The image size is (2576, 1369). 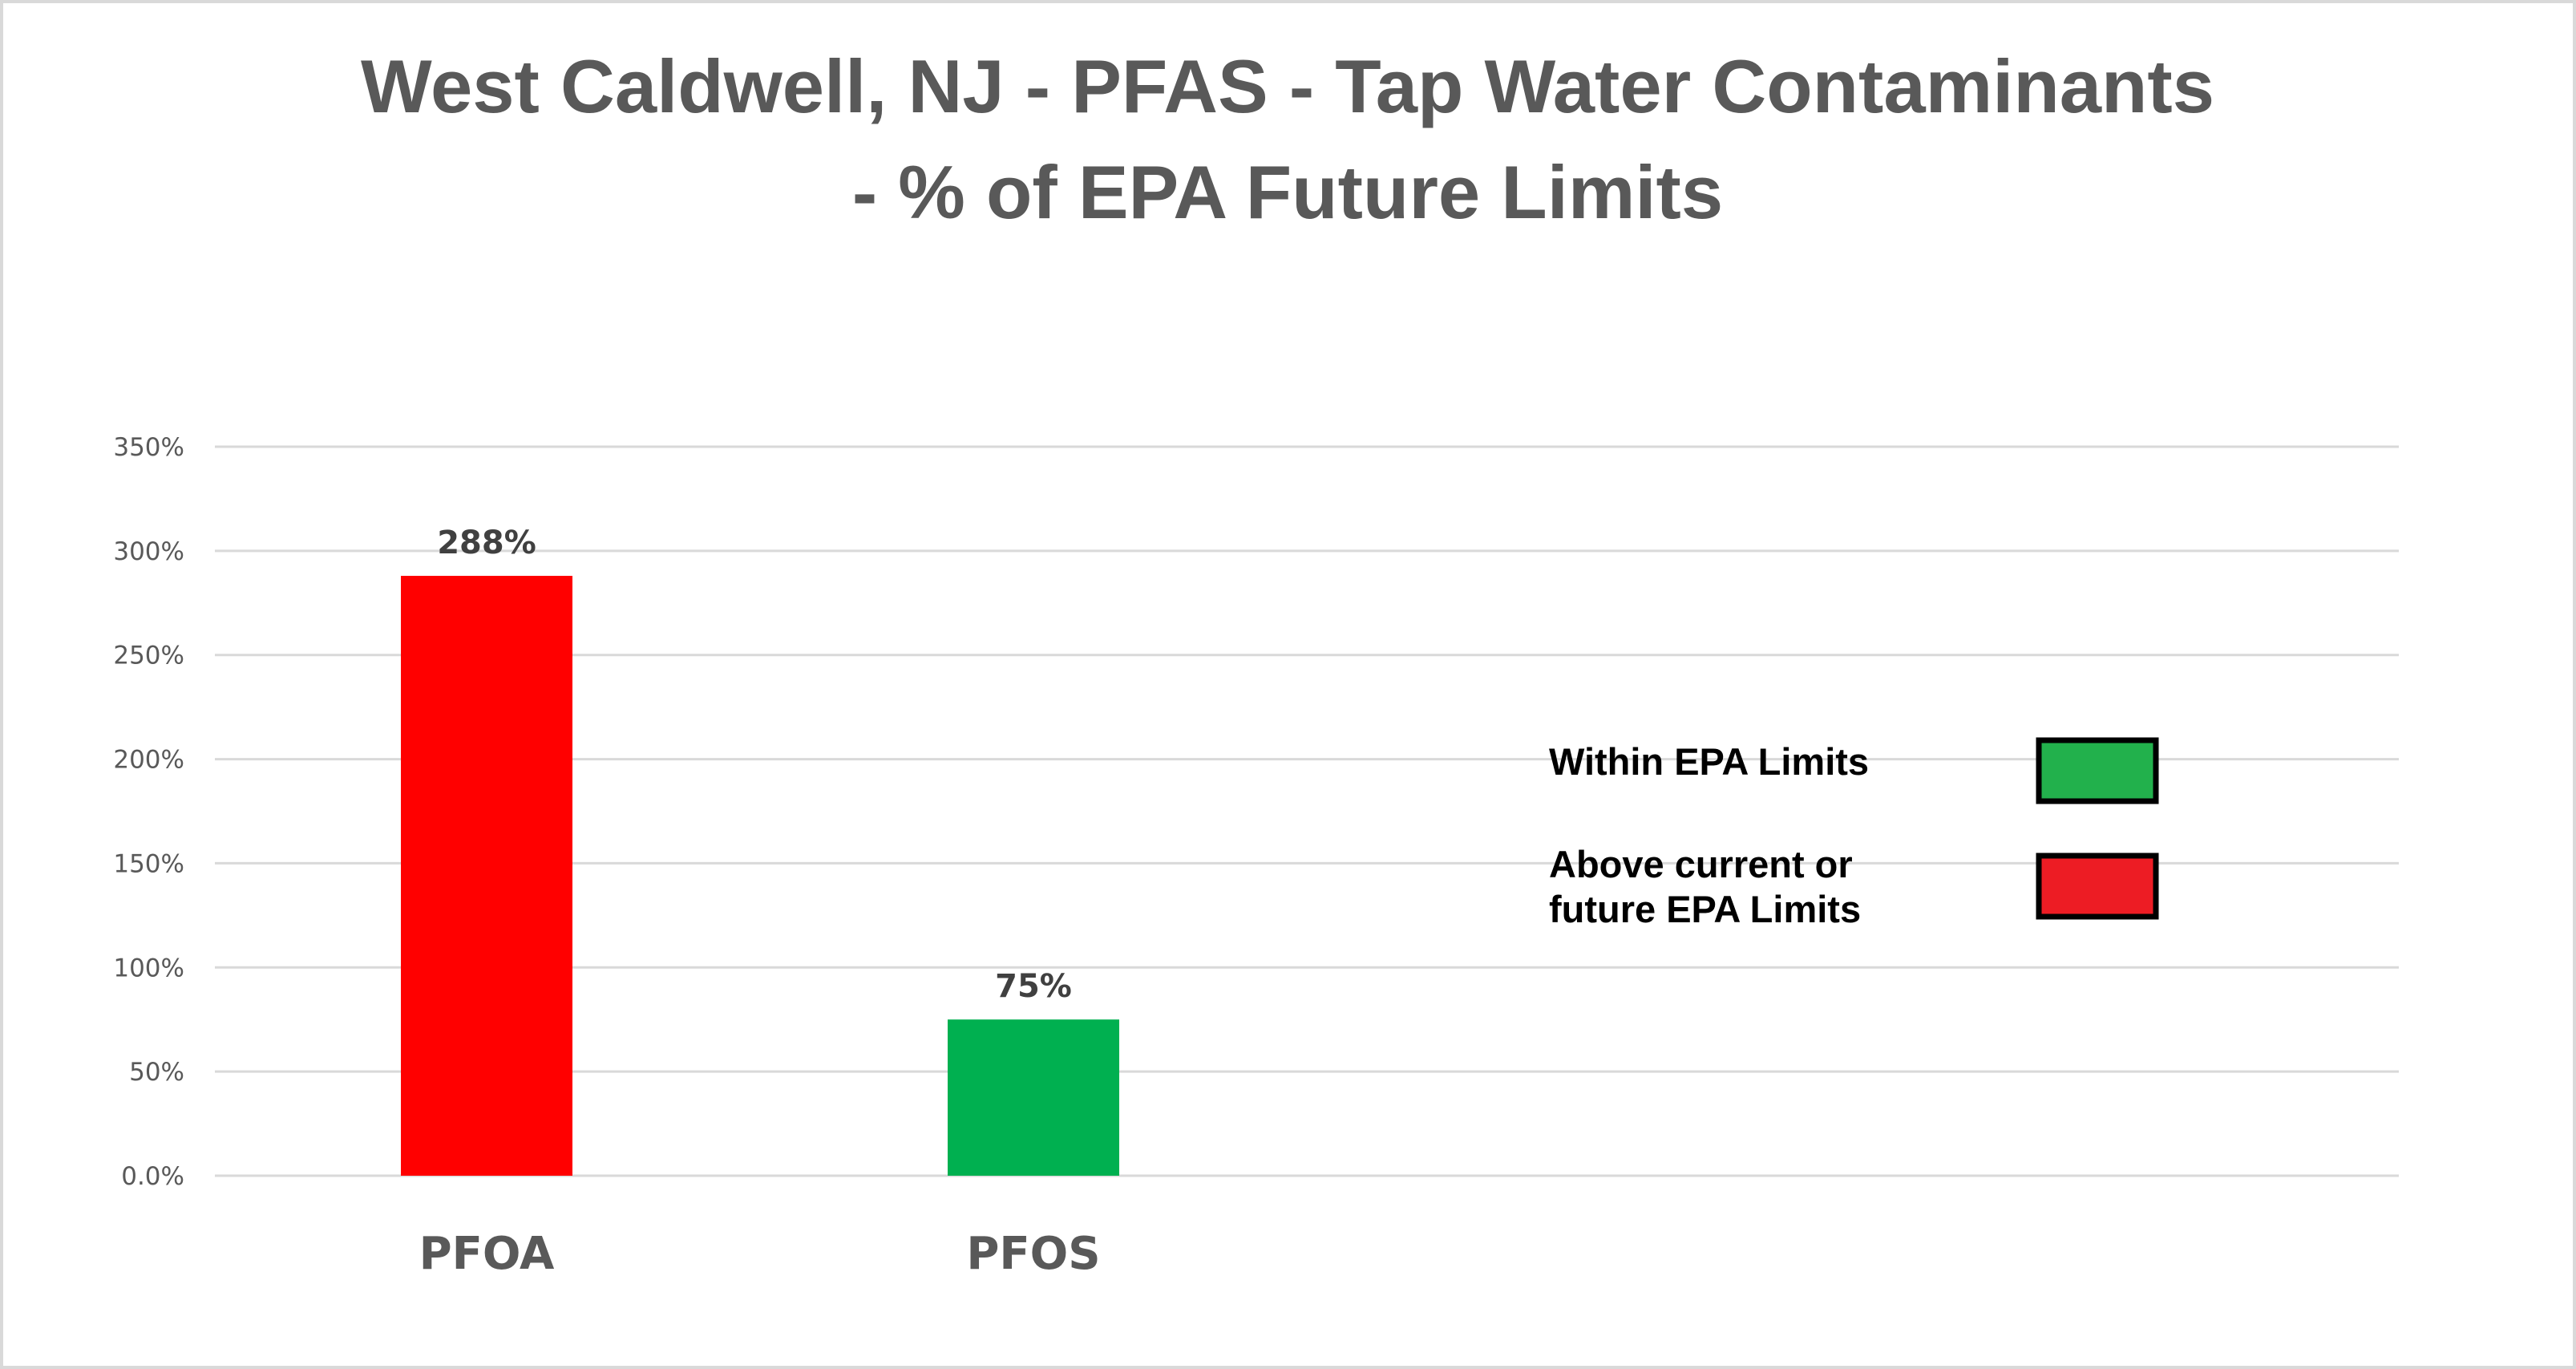 I want to click on data-label: 288%, so click(x=486, y=543).